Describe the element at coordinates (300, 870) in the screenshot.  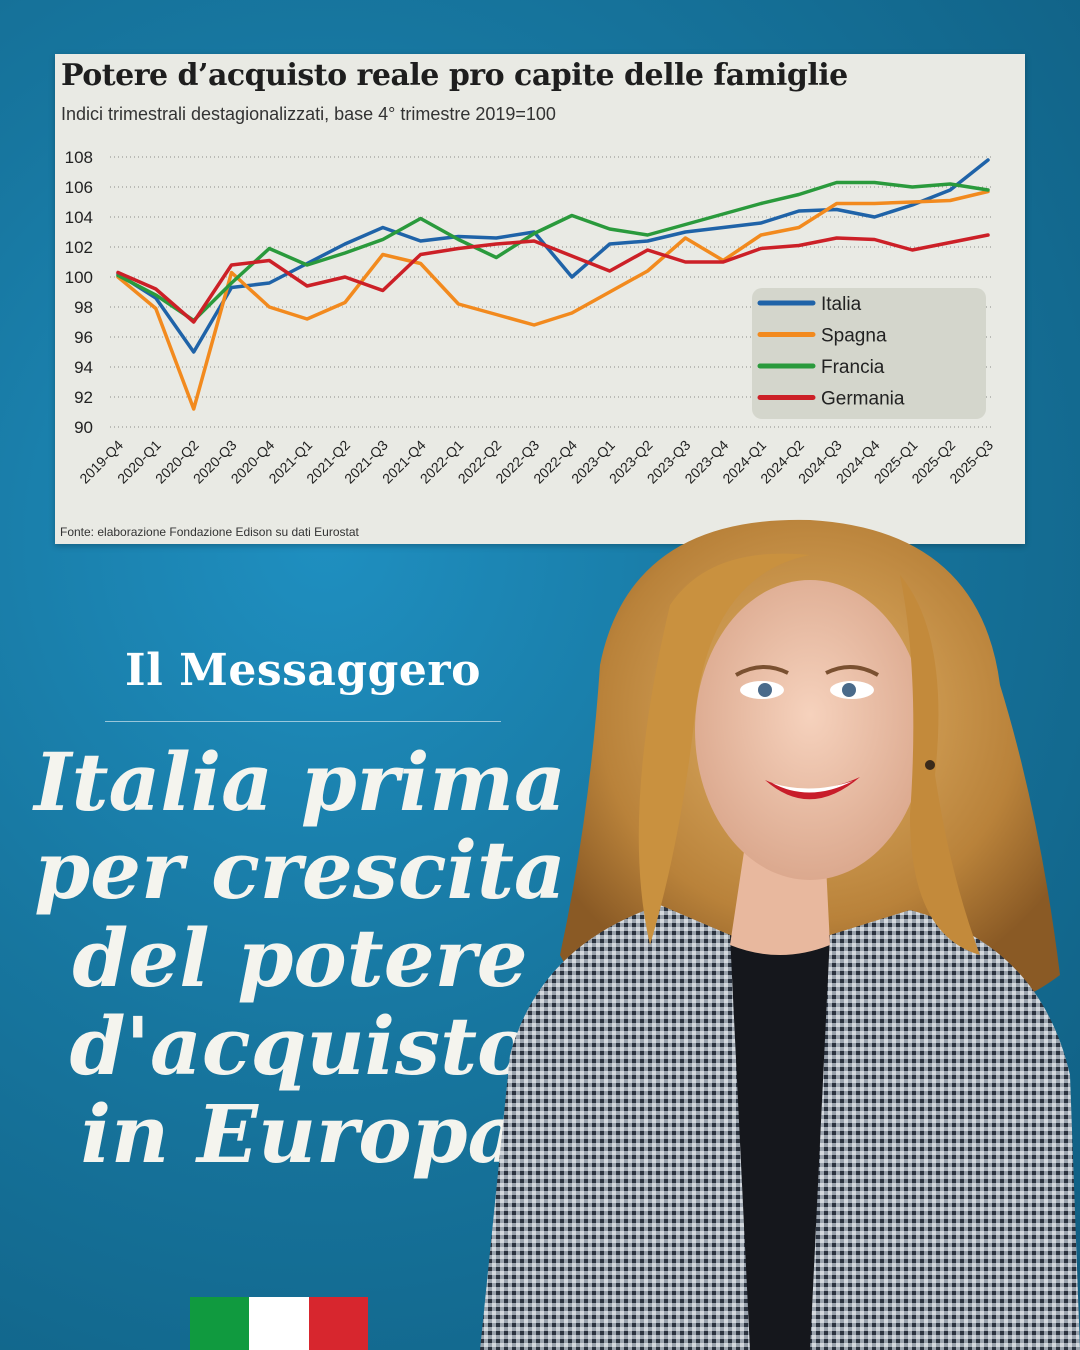
I see `headline-line: per crescita` at that location.